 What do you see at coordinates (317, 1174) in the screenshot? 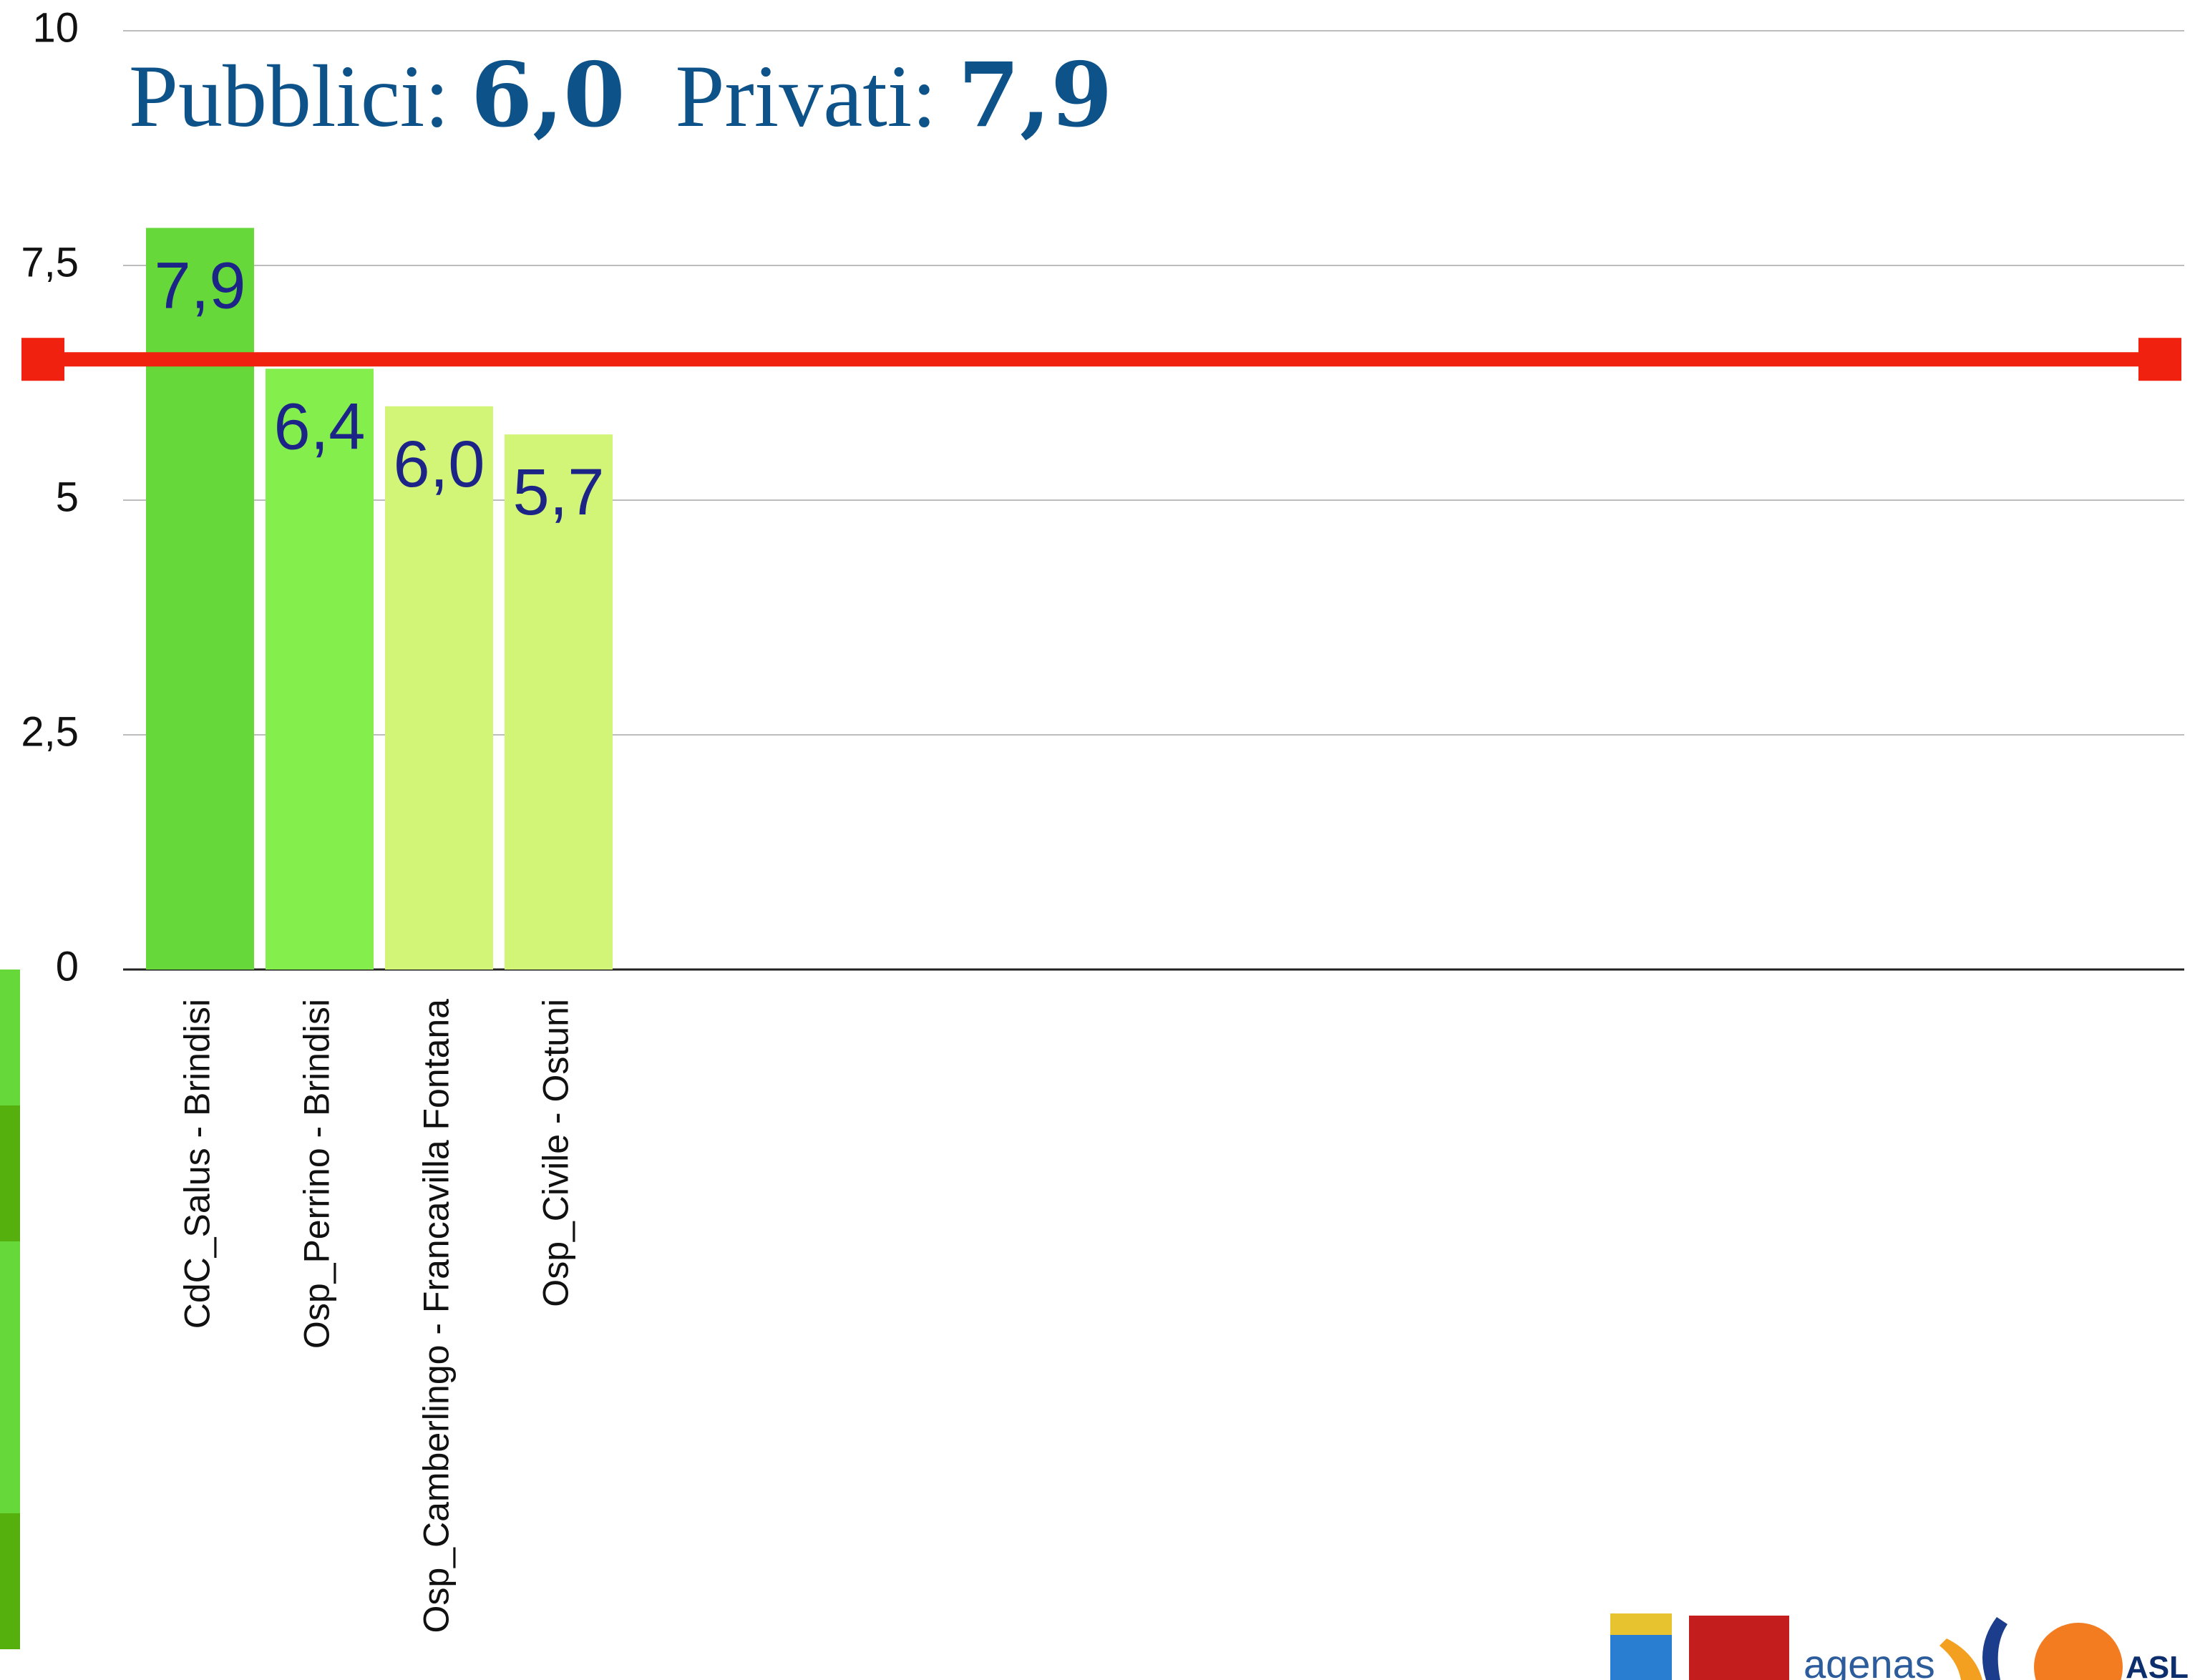
I see `x-tick-label: Osp_Perrino - Brindisi` at bounding box center [317, 1174].